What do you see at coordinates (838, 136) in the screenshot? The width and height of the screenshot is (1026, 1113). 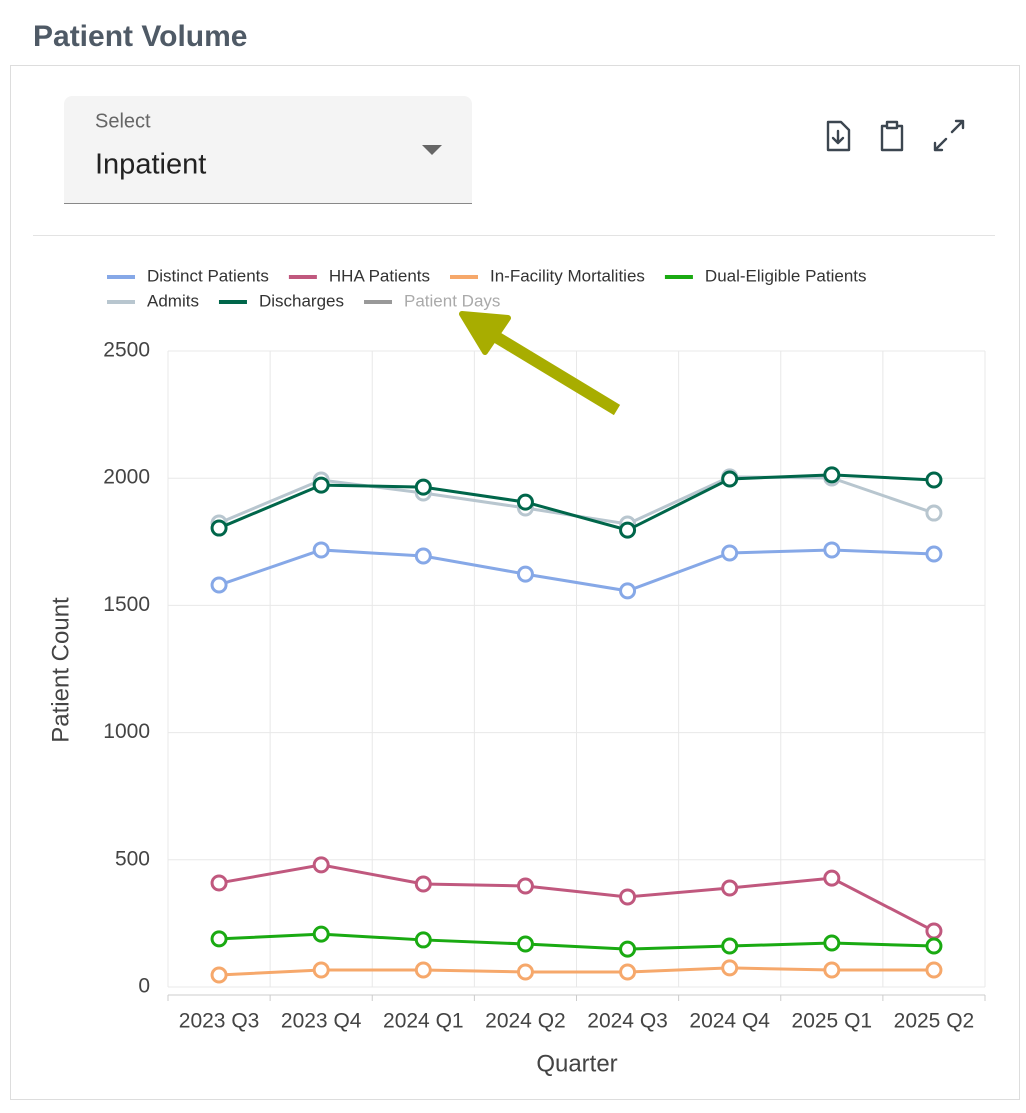 I see `download-icon` at bounding box center [838, 136].